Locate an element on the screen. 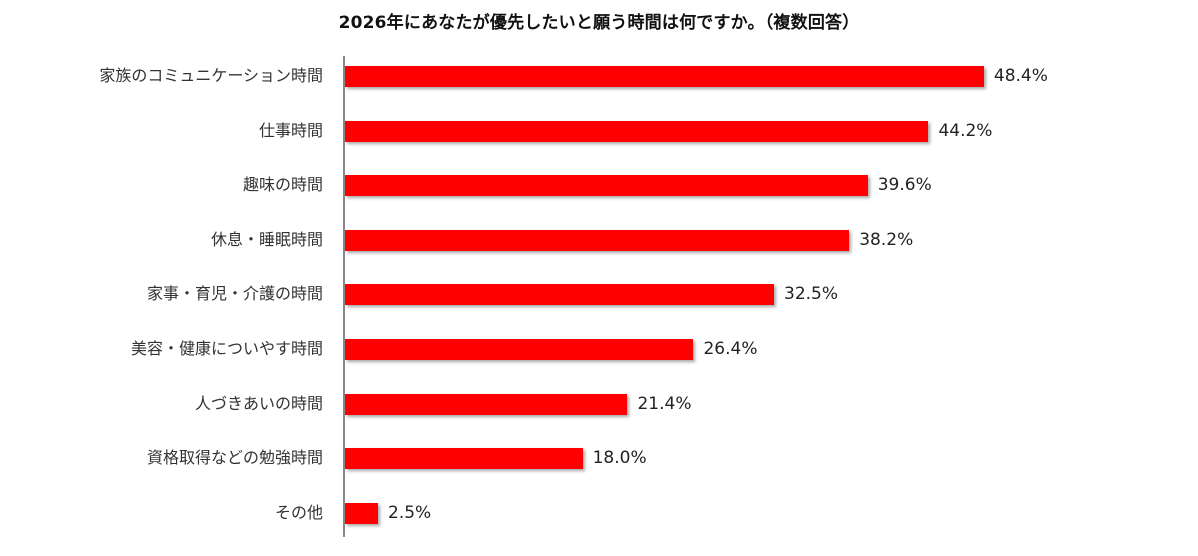 The width and height of the screenshot is (1198, 556). bar-row: 美容・健康についやす時間 26.4% is located at coordinates (599, 350).